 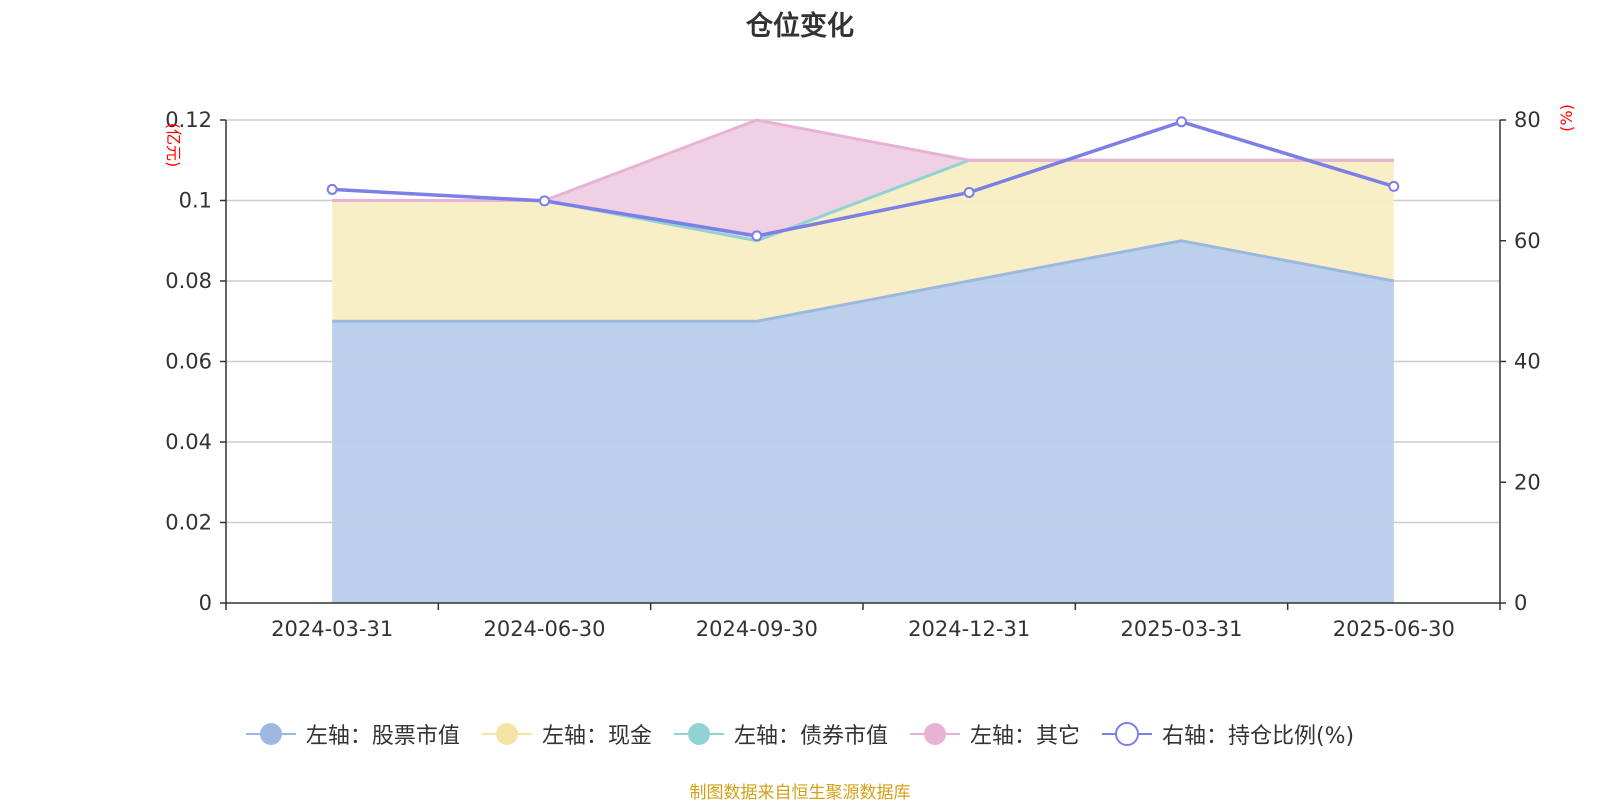 I want to click on left-tick-label: 0.06, so click(x=188, y=362).